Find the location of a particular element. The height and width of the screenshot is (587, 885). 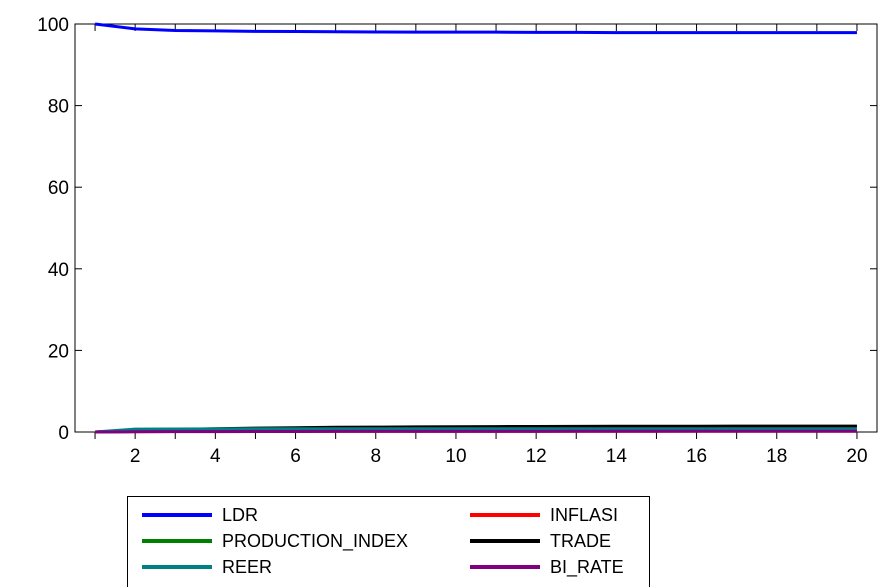

legend-label: INFLASI is located at coordinates (584, 514).